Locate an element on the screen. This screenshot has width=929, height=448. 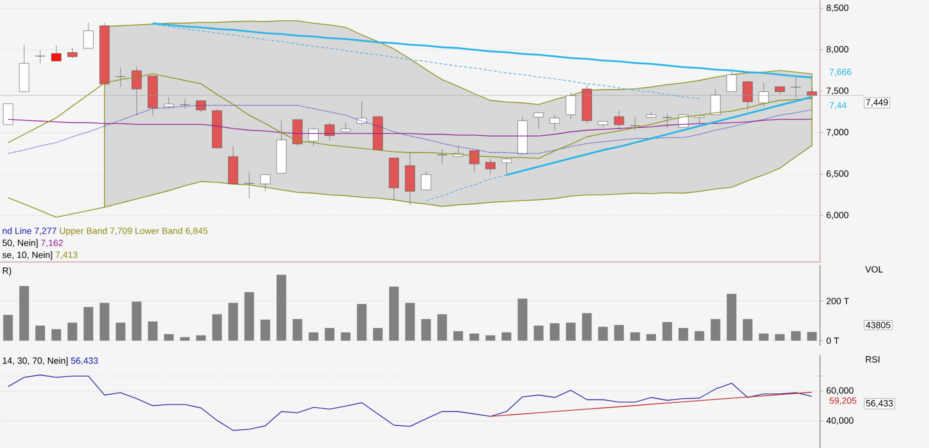
y-tick-label: 7,500 is located at coordinates (837, 91).